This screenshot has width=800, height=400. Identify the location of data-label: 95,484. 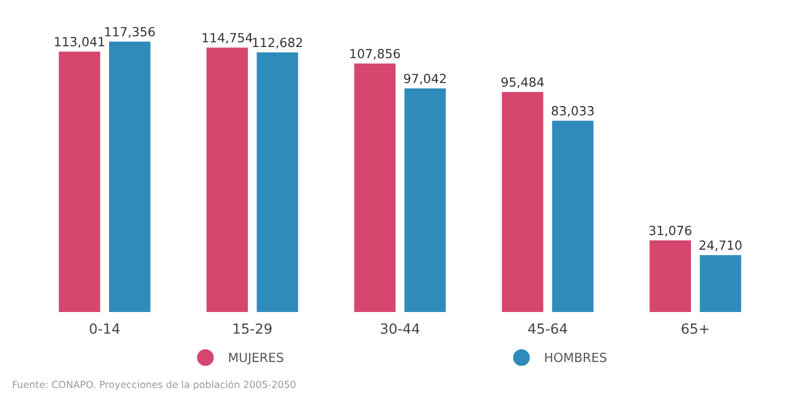
(523, 82).